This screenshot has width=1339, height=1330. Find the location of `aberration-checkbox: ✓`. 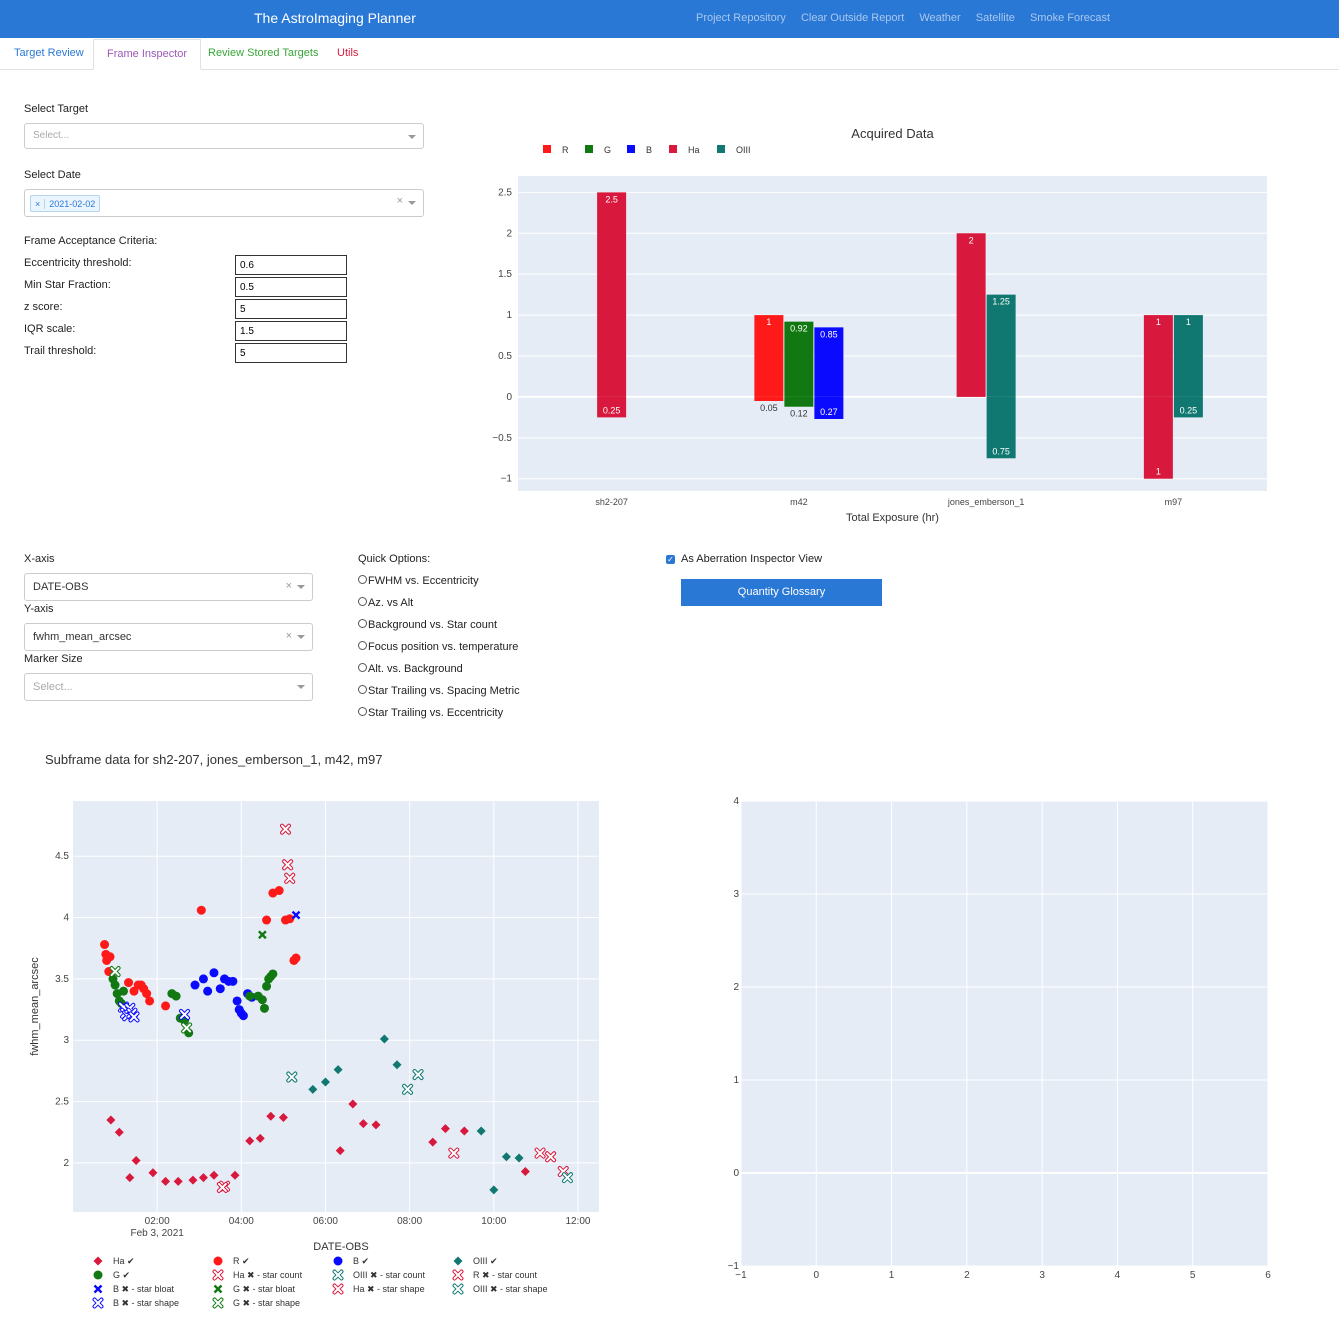

aberration-checkbox: ✓ is located at coordinates (670, 559).